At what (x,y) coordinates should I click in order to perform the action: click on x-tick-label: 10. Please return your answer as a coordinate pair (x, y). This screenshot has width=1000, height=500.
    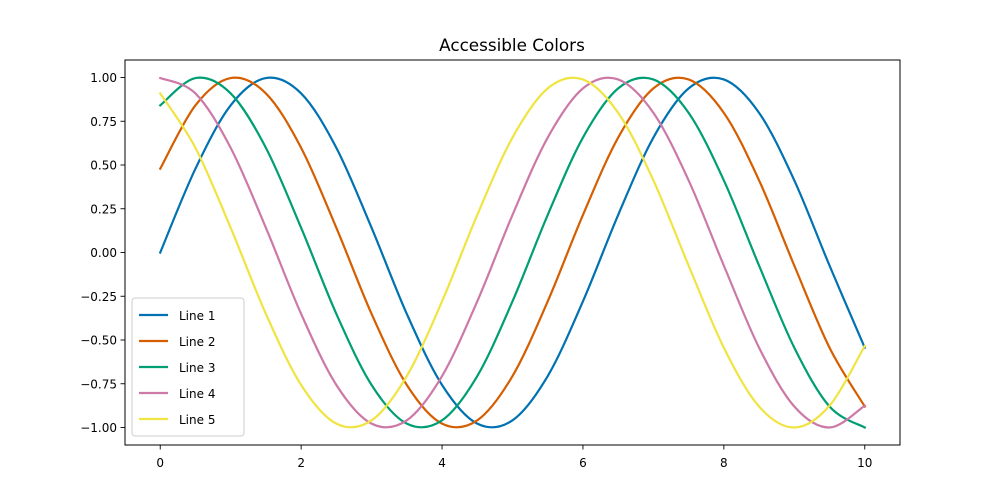
    Looking at the image, I should click on (864, 463).